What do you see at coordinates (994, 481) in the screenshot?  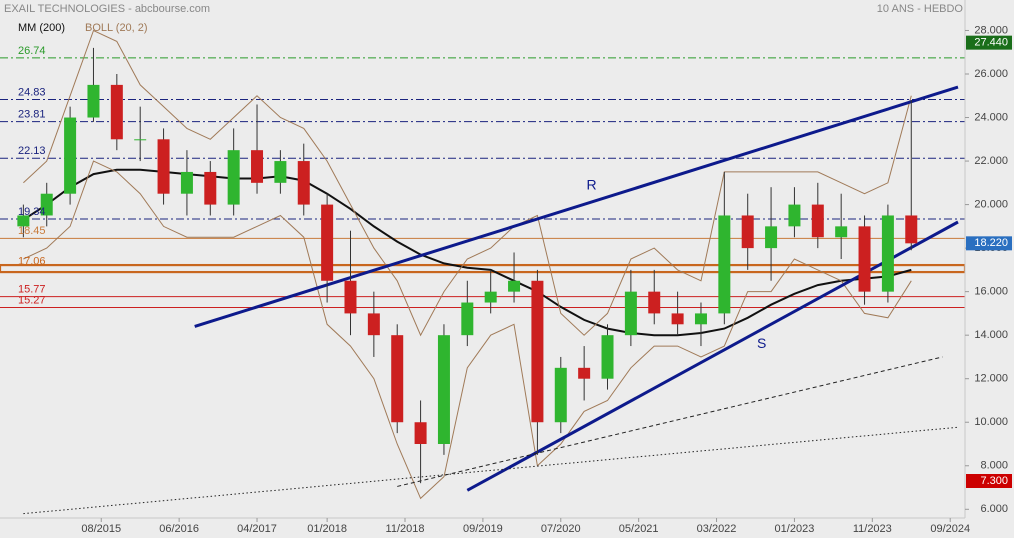 I see `price-box-label: 7.300` at bounding box center [994, 481].